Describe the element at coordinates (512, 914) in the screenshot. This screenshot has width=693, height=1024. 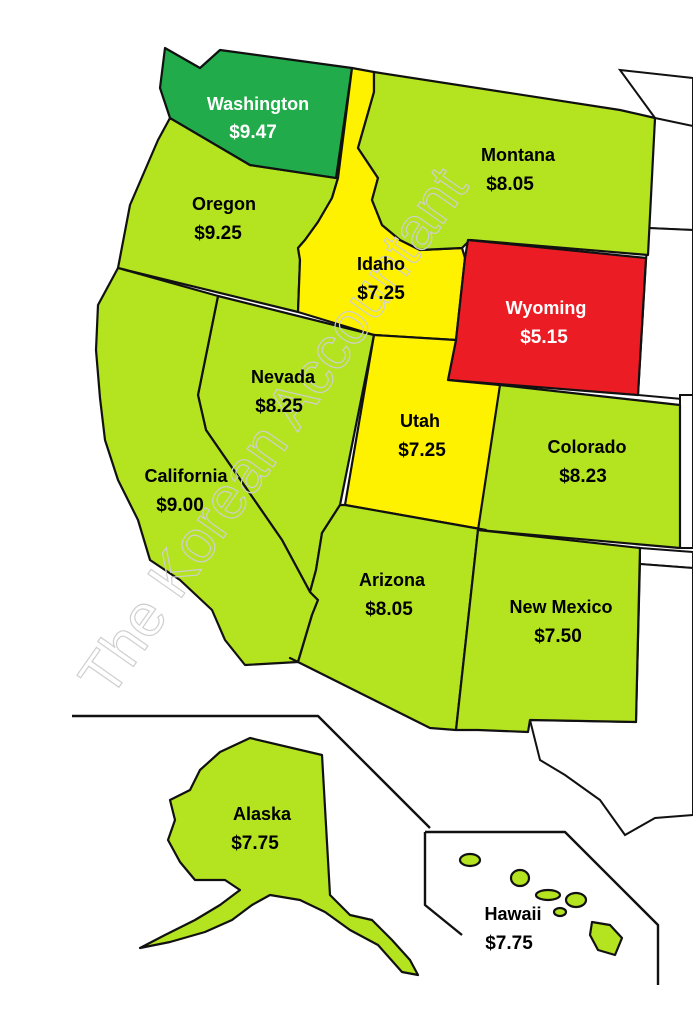
I see `label-hawaii-name: Hawaii` at that location.